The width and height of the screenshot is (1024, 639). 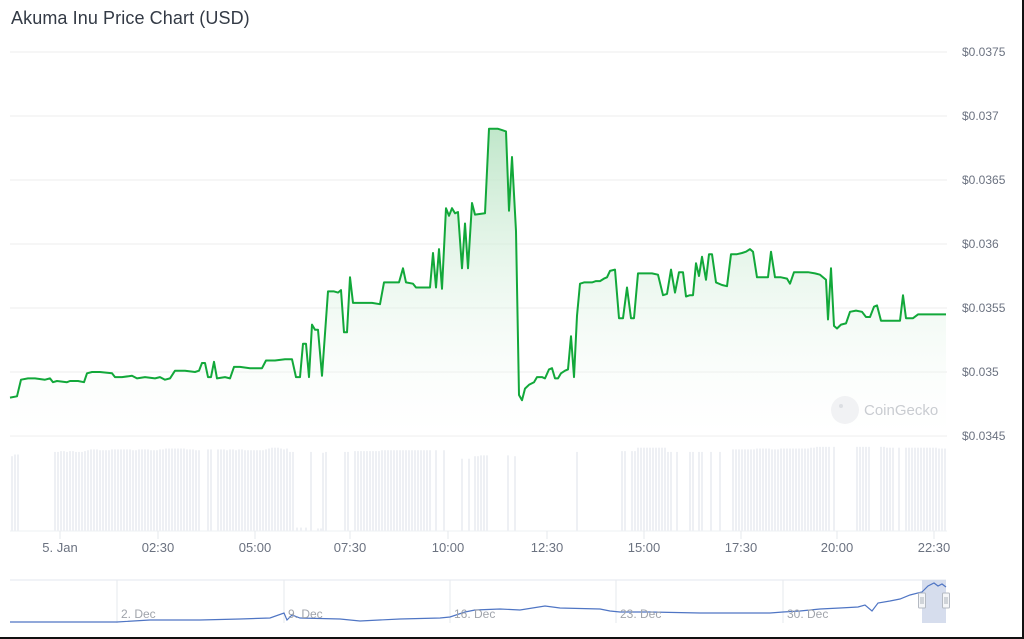 What do you see at coordinates (448, 547) in the screenshot?
I see `x-tick-label: 10:00` at bounding box center [448, 547].